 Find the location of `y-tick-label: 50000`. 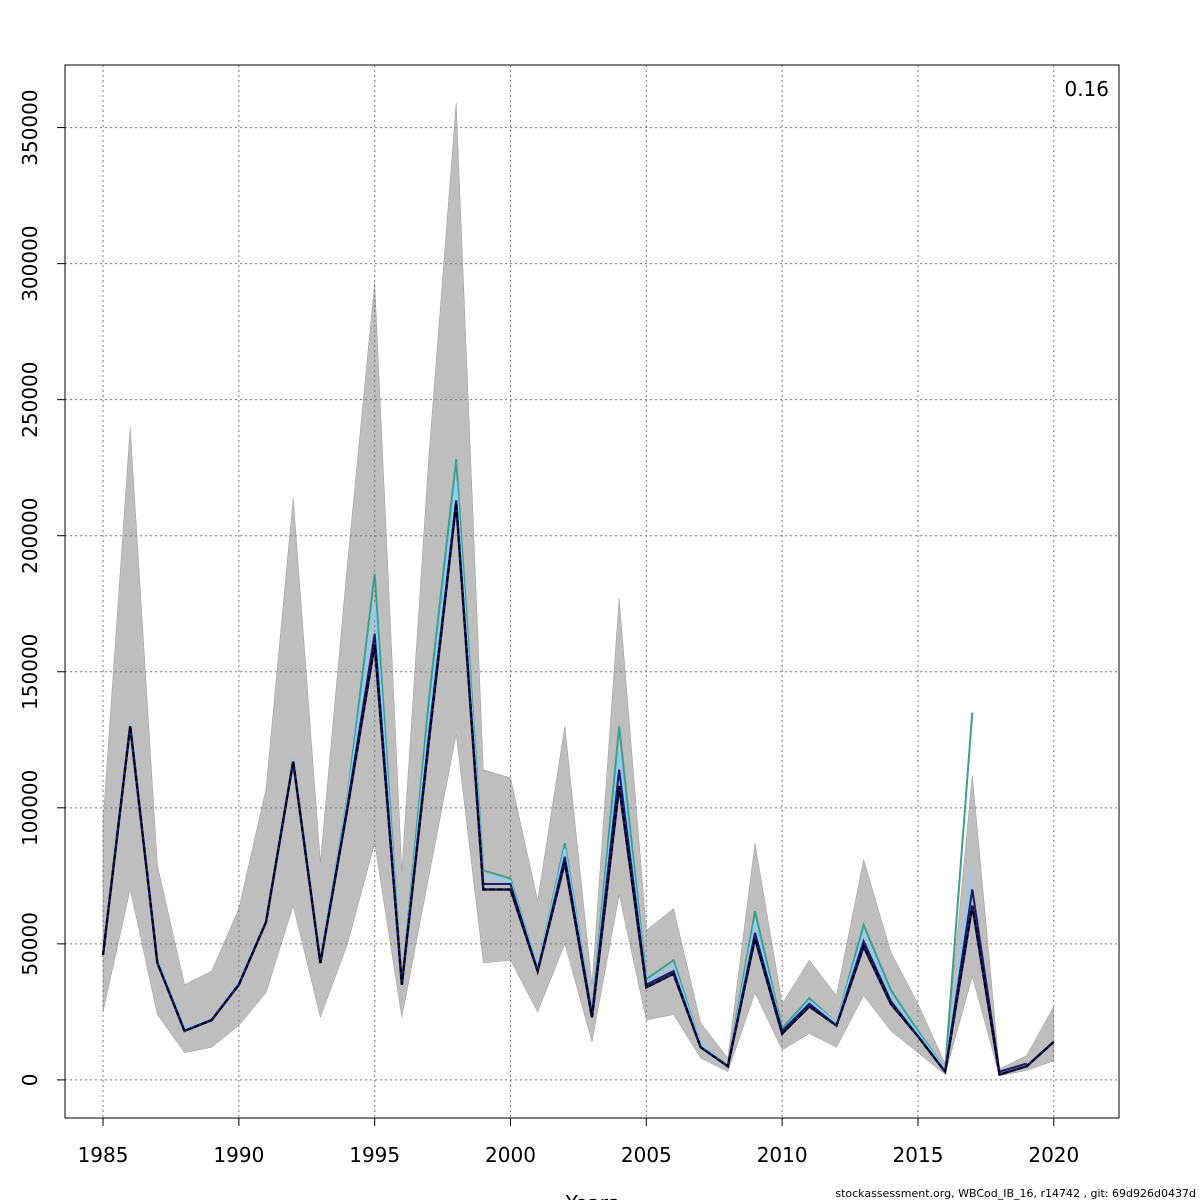

y-tick-label: 50000 is located at coordinates (30, 944).